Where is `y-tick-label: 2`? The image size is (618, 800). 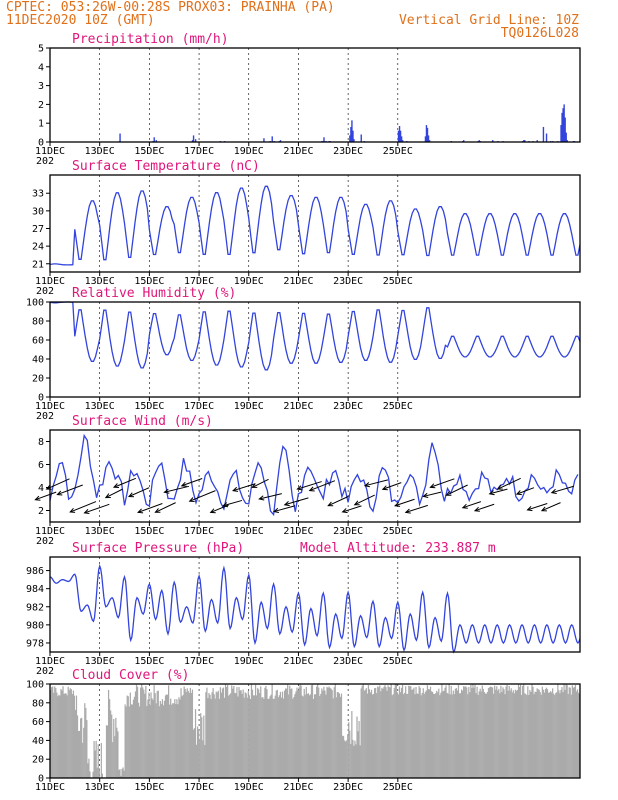 y-tick-label: 2 is located at coordinates (41, 105).